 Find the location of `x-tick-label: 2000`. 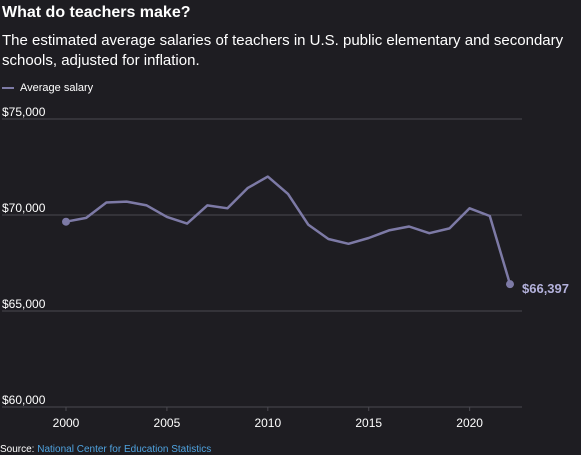

x-tick-label: 2000 is located at coordinates (66, 423).